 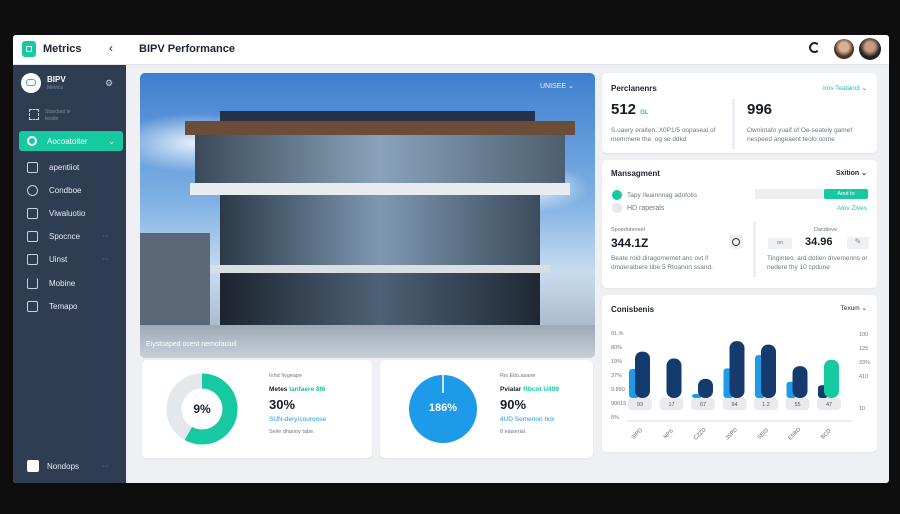 What do you see at coordinates (616, 376) in the screenshot?
I see `y-tick-label: 37%` at bounding box center [616, 376].